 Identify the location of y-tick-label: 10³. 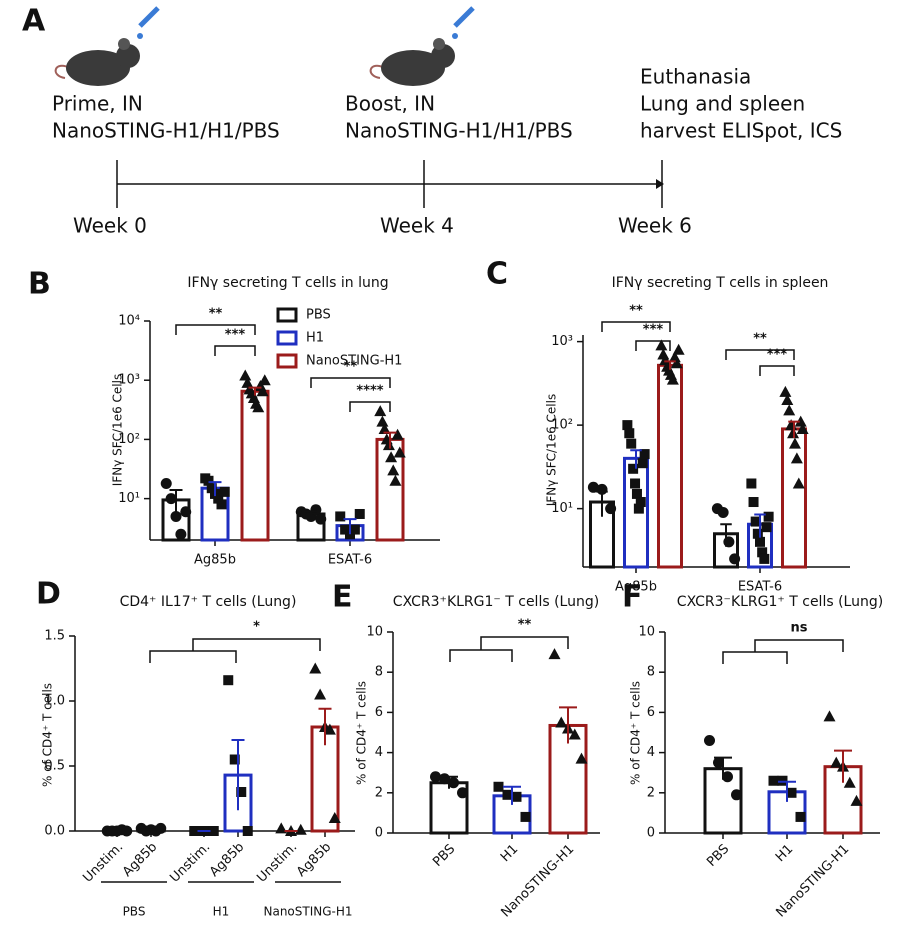
(562, 341).